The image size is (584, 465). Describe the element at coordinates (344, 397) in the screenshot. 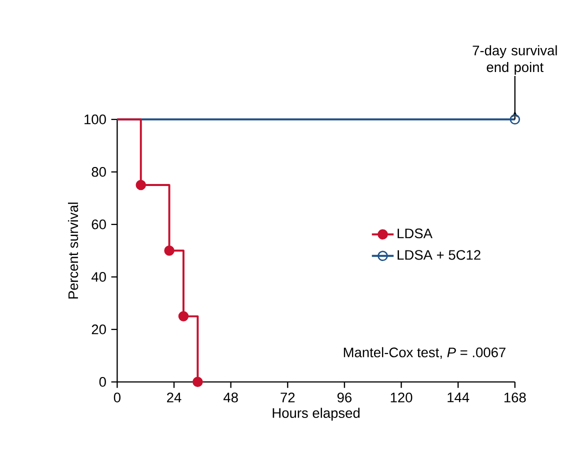

I see `x-tick-label: 96` at that location.